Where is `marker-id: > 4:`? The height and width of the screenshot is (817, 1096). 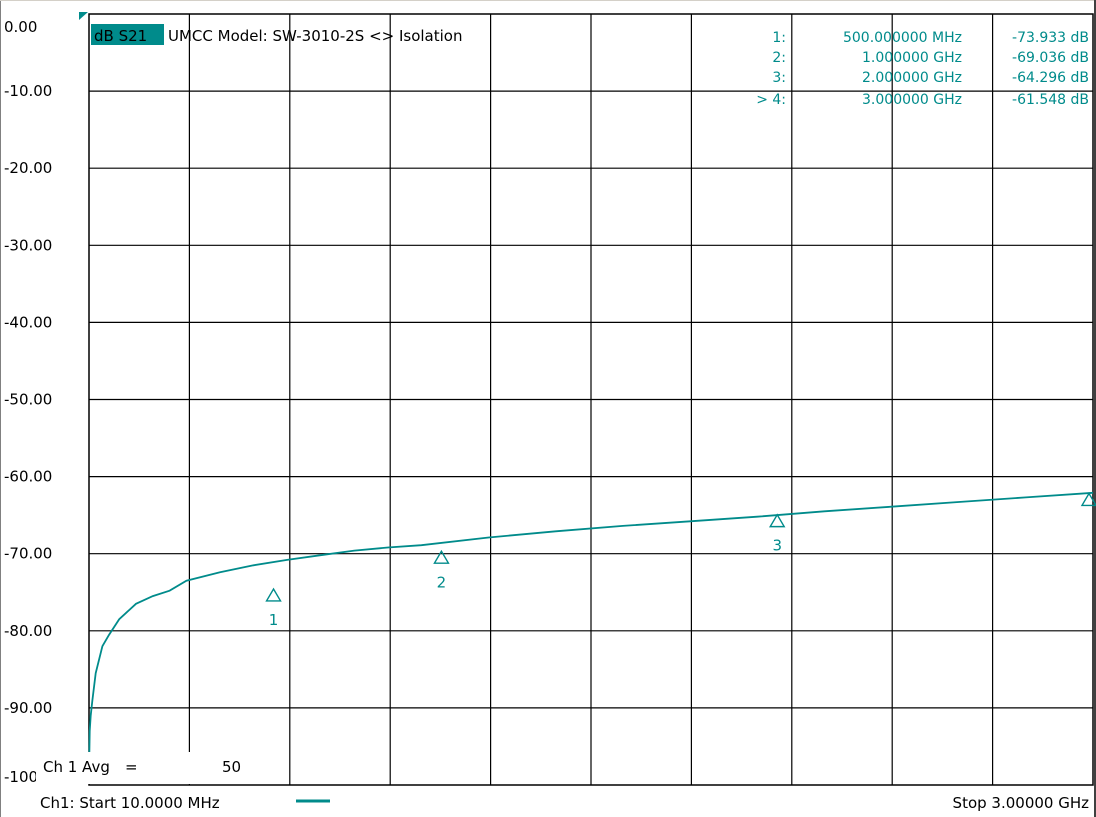 marker-id: > 4: is located at coordinates (771, 100).